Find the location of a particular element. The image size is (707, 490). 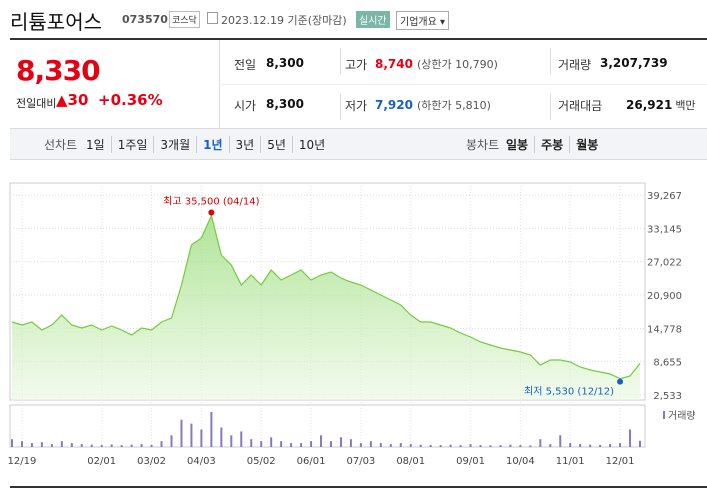

realtime-badge: 실시간 is located at coordinates (373, 19).